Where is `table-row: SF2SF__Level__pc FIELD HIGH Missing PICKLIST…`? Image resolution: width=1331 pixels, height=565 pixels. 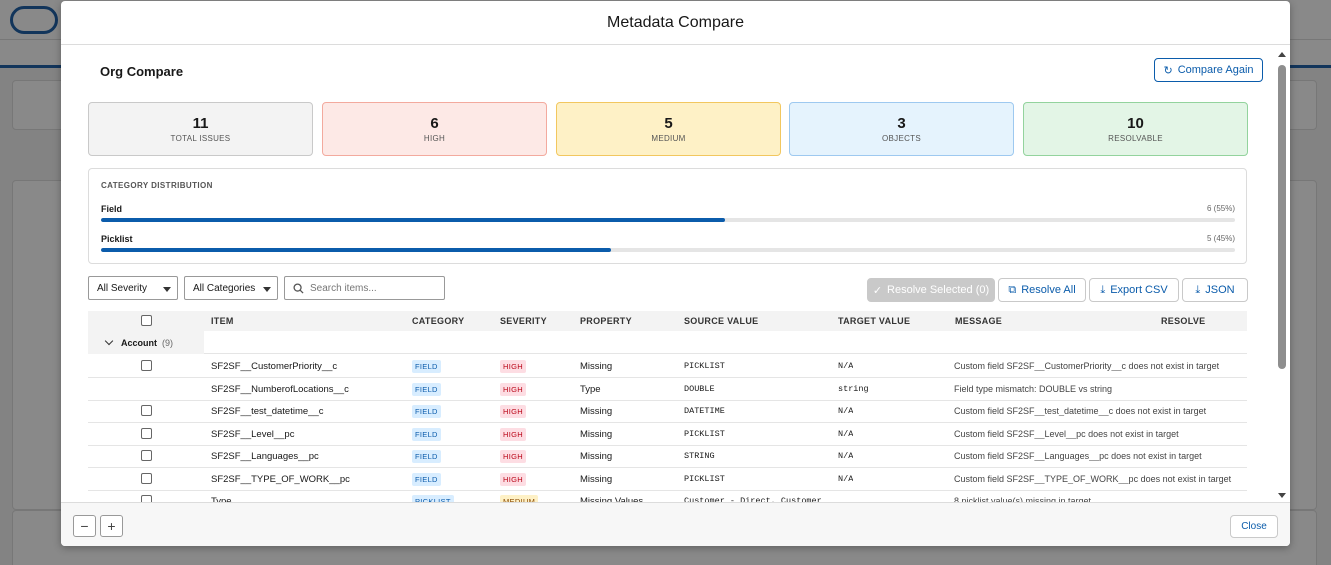 table-row: SF2SF__Level__pc FIELD HIGH Missing PICKLIST… is located at coordinates (667, 434).